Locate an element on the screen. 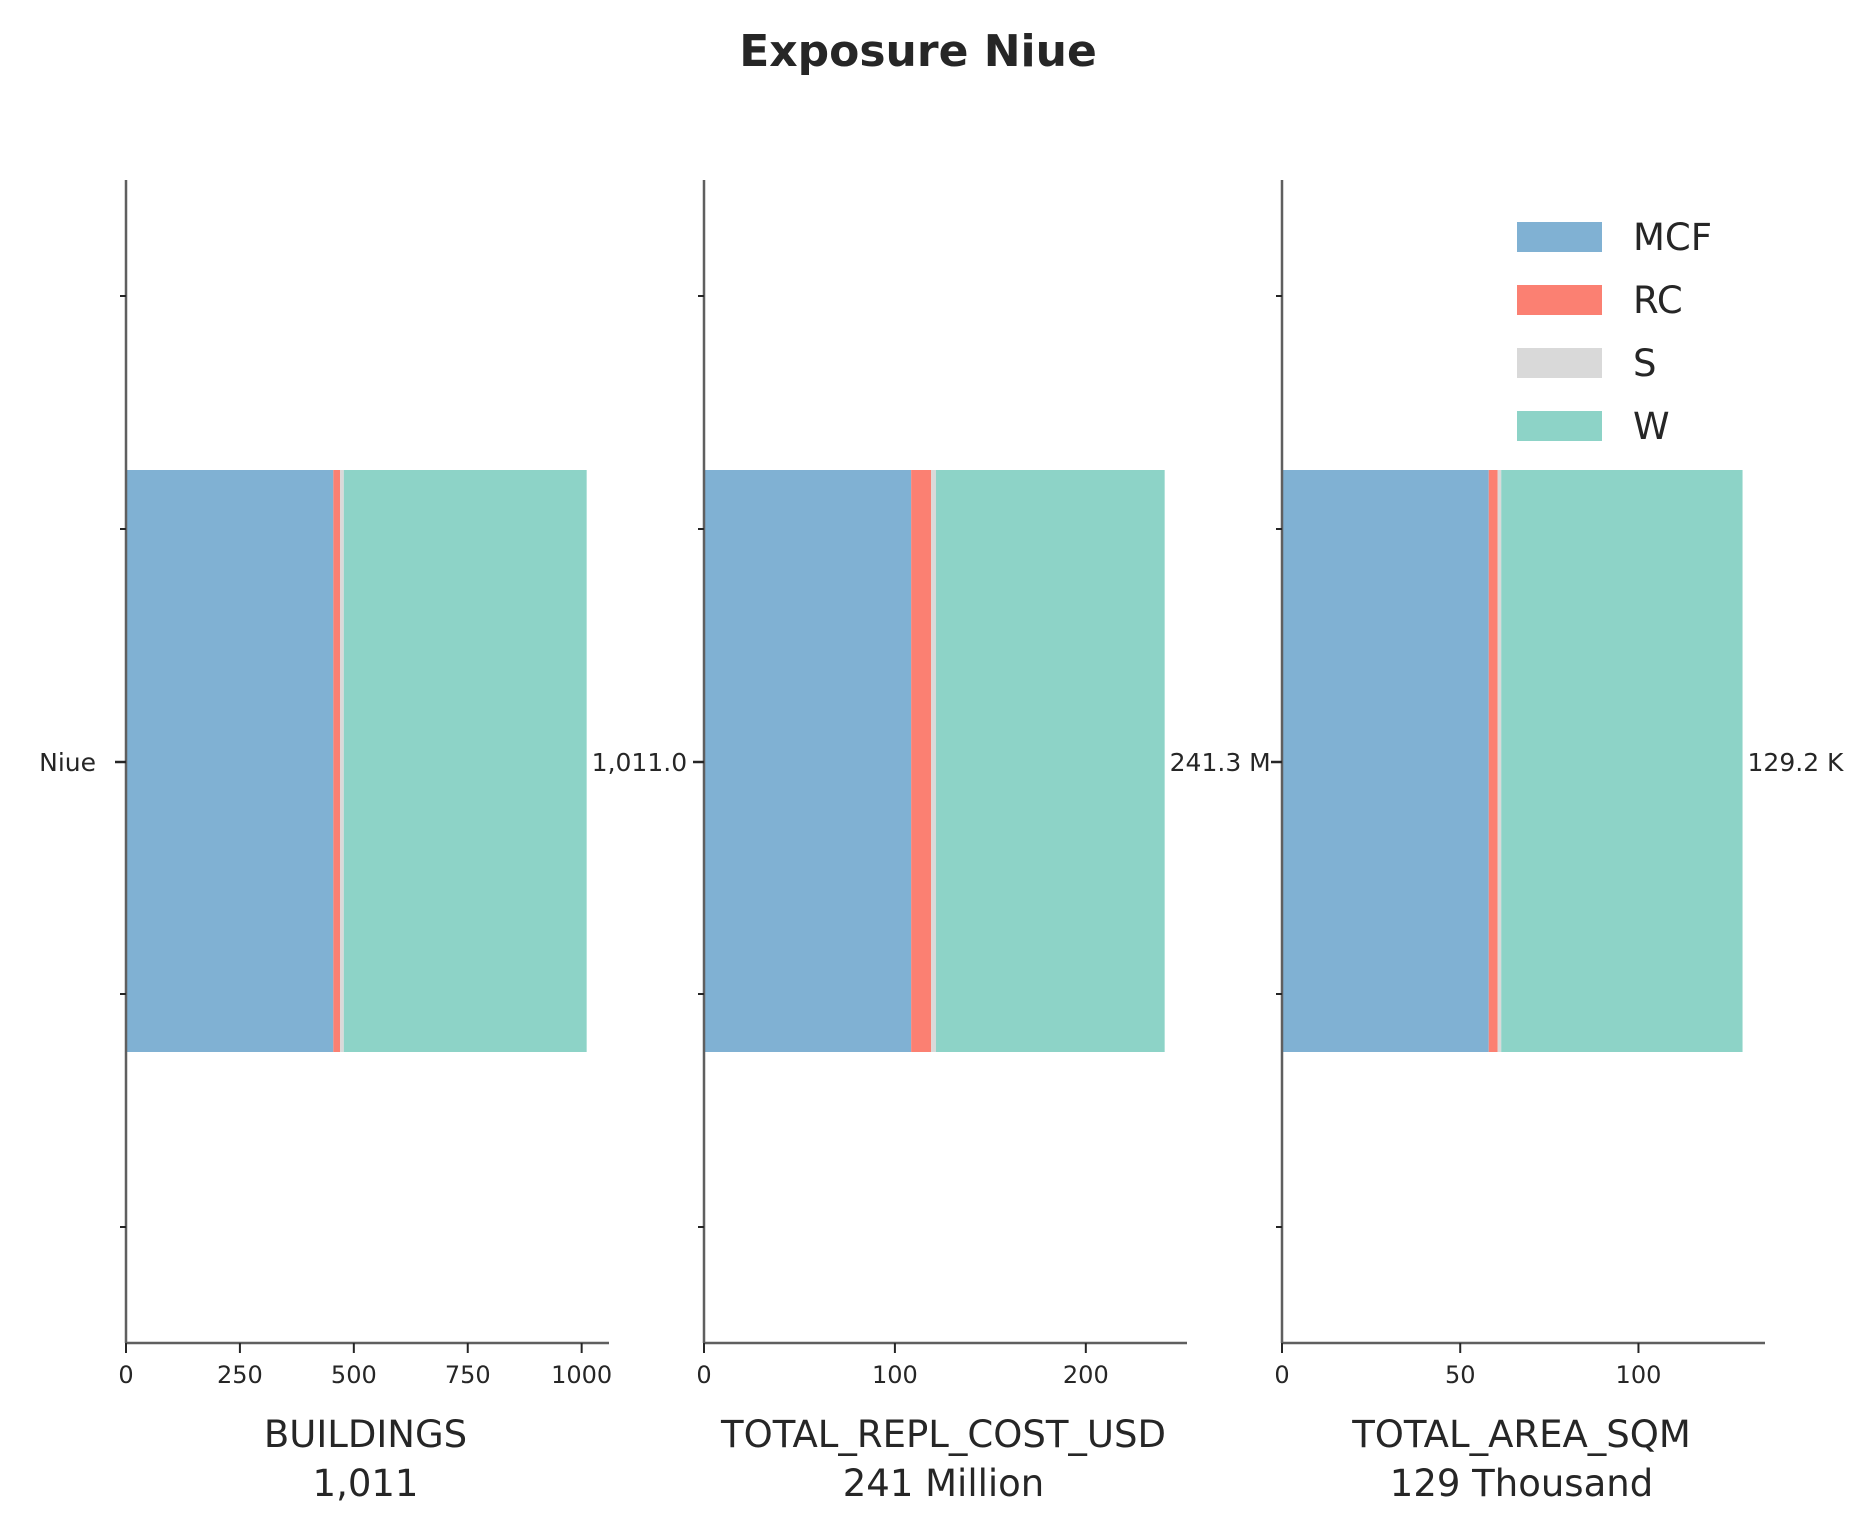  x-axis-label-panel-3: TOTAL_AREA_SQM is located at coordinates (1521, 1434).